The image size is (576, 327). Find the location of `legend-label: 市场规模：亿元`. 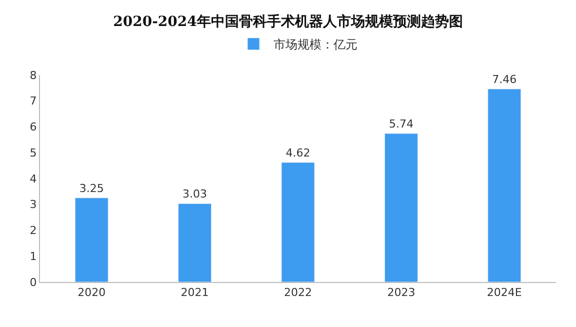

legend-label: 市场规模：亿元 is located at coordinates (316, 45).